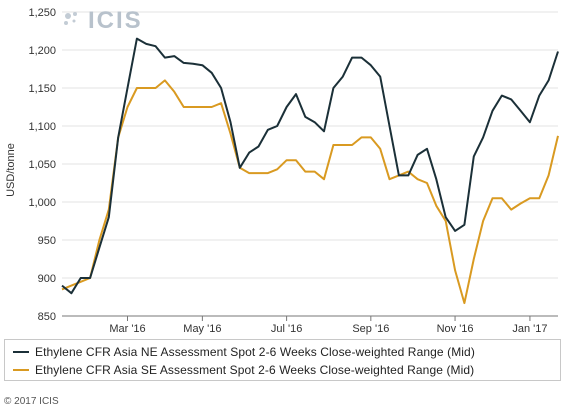 This screenshot has width=576, height=412. What do you see at coordinates (42, 51) in the screenshot?
I see `y-tick-label: 1,200` at bounding box center [42, 51].